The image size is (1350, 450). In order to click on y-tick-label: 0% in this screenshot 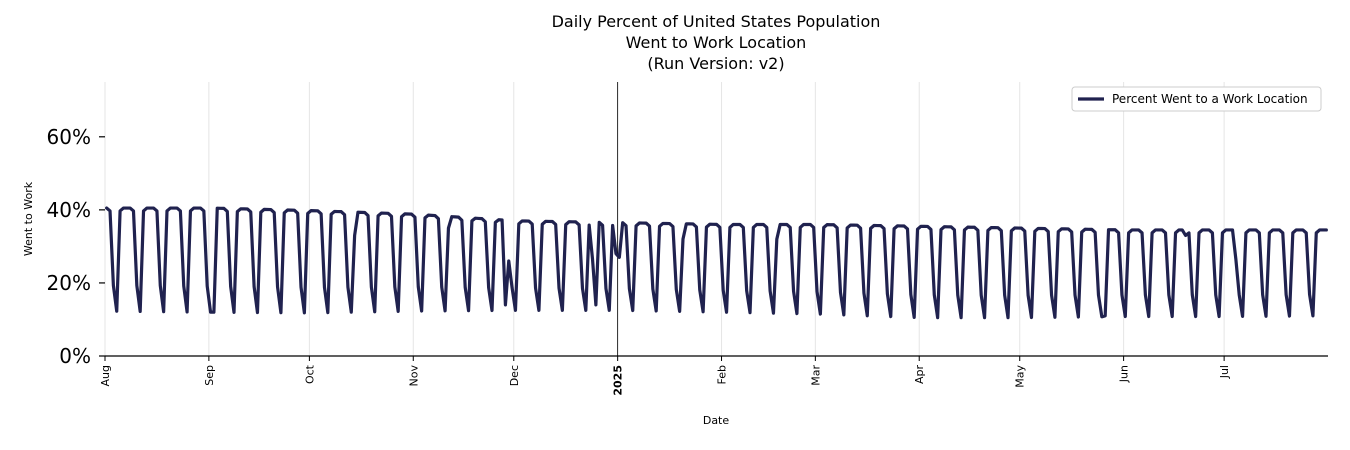, I will do `click(75, 356)`.